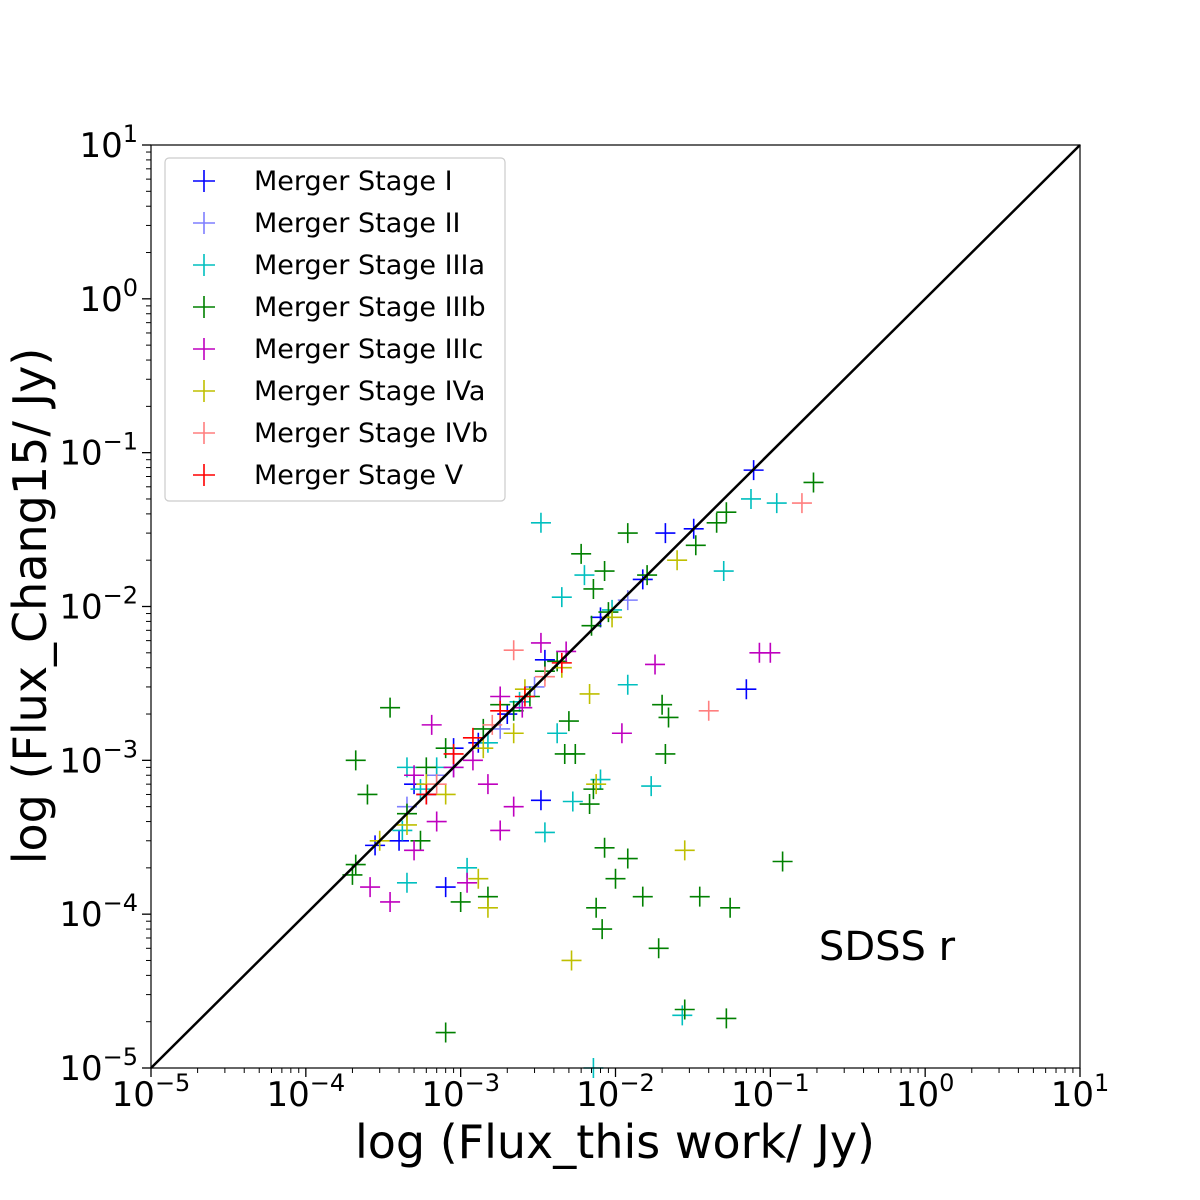 This screenshot has height=1200, width=1200. Describe the element at coordinates (151, 1092) in the screenshot. I see `x-tick-label: 10⁻⁵` at that location.